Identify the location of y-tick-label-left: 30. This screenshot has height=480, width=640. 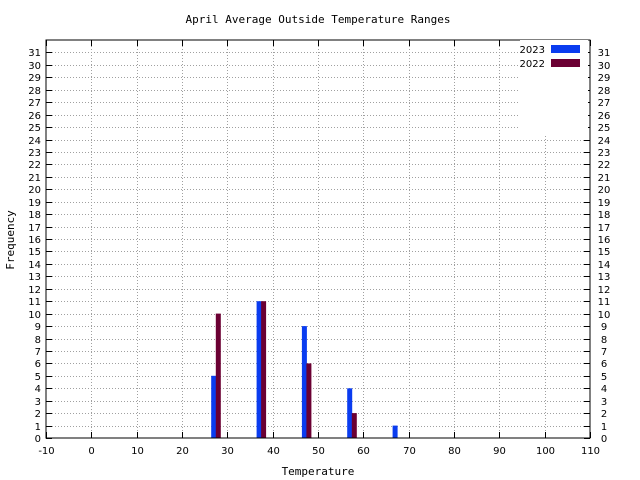
(34, 66).